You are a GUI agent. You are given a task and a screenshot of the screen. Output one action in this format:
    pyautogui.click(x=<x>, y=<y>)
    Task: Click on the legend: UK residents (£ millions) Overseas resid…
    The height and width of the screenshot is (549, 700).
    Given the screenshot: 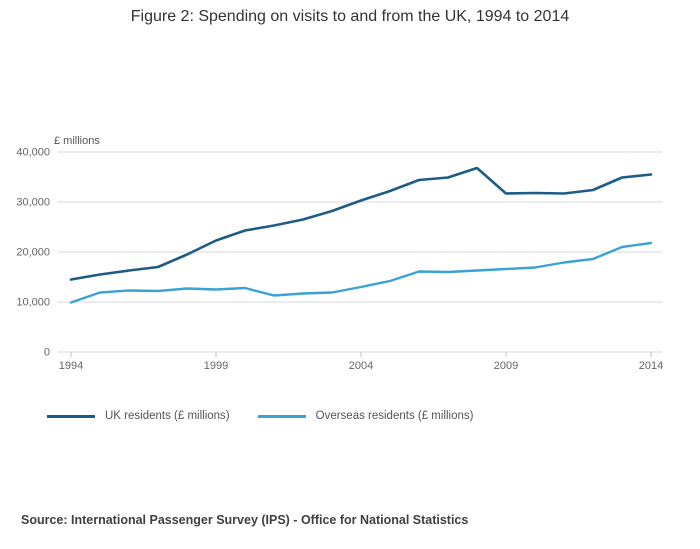 What is the action you would take?
    pyautogui.click(x=274, y=416)
    